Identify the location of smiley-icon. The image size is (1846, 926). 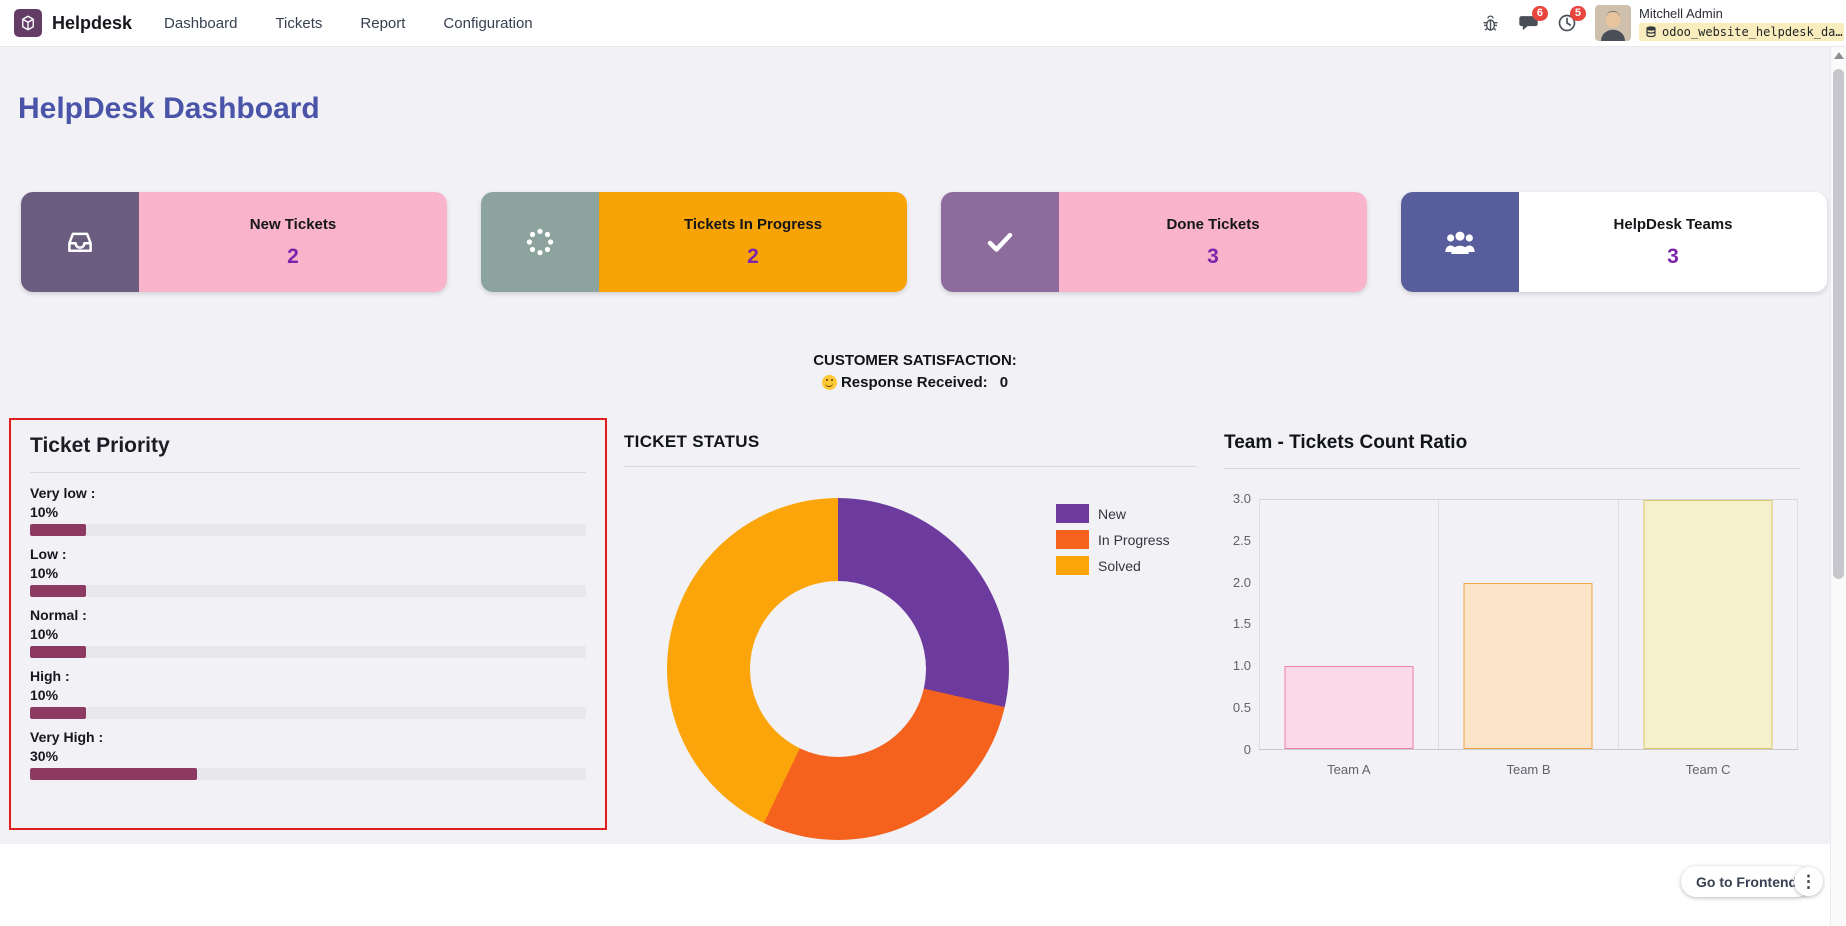
(829, 382).